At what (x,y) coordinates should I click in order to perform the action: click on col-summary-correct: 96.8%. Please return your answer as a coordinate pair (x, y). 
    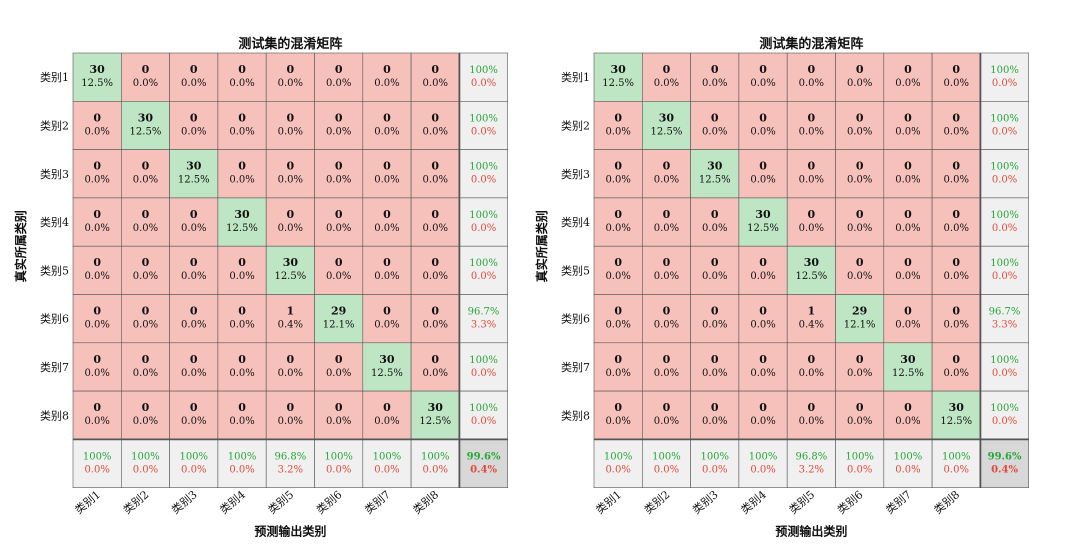
    Looking at the image, I should click on (811, 456).